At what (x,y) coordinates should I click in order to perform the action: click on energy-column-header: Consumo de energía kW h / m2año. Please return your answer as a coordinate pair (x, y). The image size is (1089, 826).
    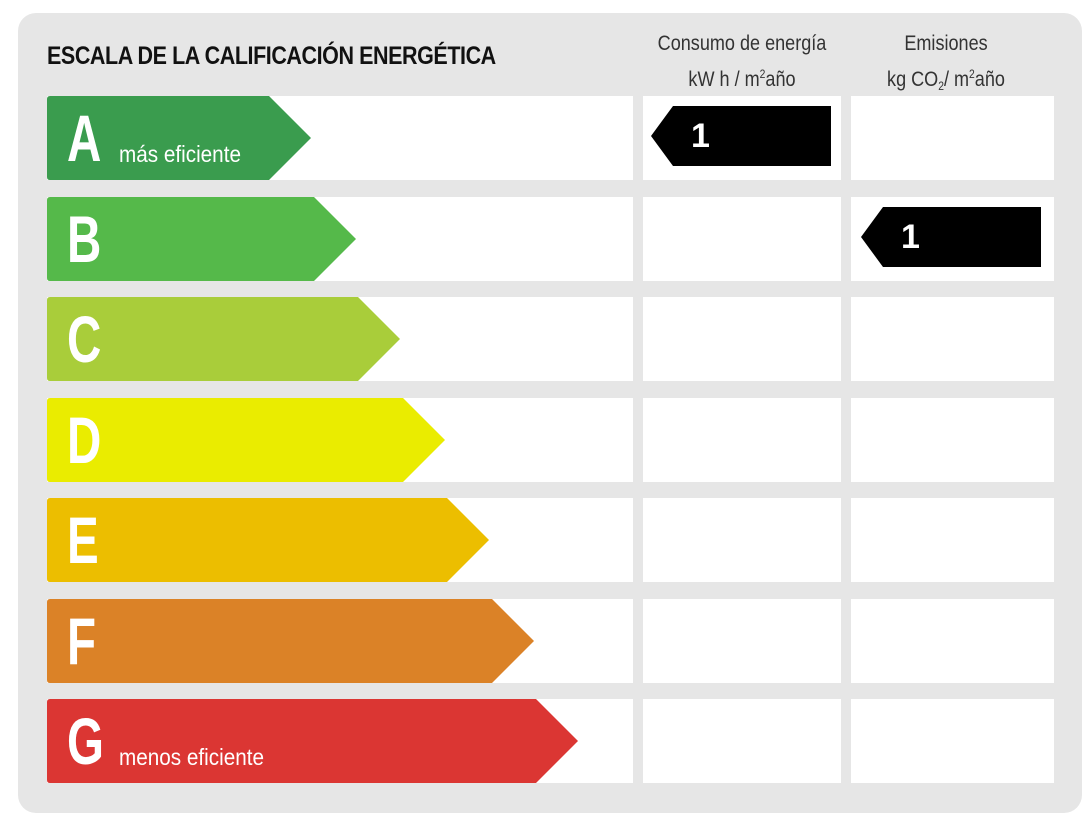
    Looking at the image, I should click on (741, 61).